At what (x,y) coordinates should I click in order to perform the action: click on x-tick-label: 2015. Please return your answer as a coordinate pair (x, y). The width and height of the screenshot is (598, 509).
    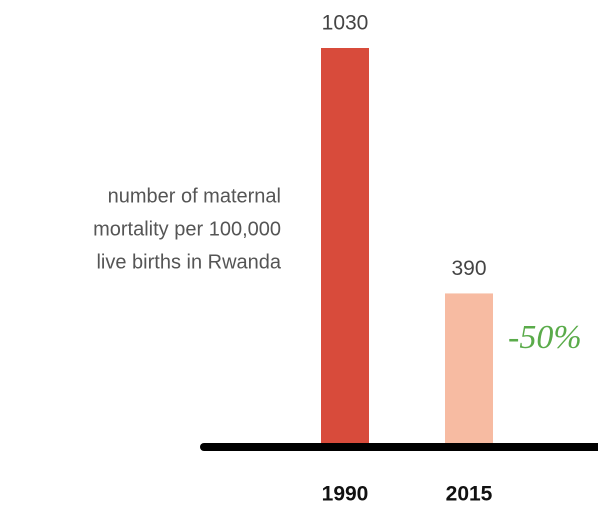
    Looking at the image, I should click on (469, 494).